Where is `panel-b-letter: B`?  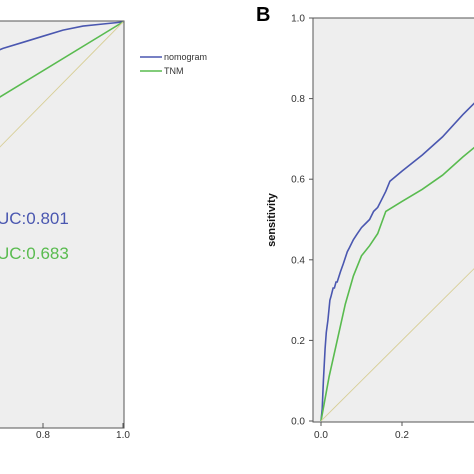 panel-b-letter: B is located at coordinates (263, 15).